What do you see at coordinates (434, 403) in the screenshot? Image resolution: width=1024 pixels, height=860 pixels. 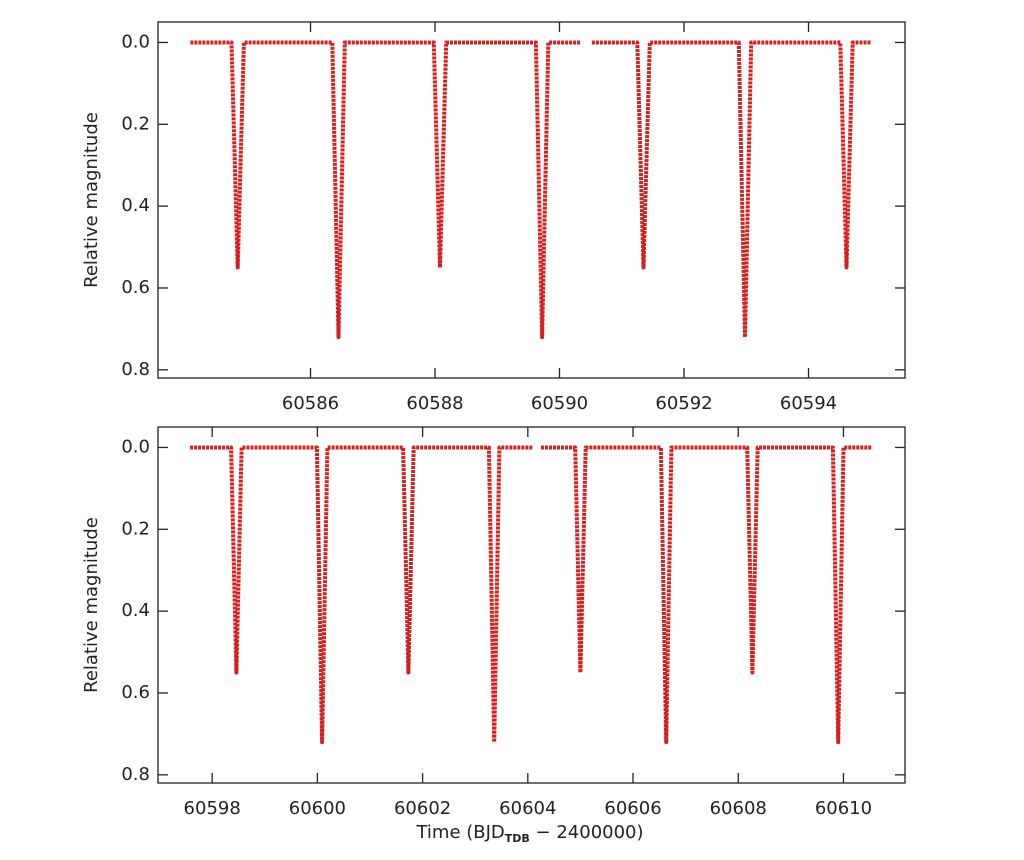 I see `x-tick-label: 60588` at bounding box center [434, 403].